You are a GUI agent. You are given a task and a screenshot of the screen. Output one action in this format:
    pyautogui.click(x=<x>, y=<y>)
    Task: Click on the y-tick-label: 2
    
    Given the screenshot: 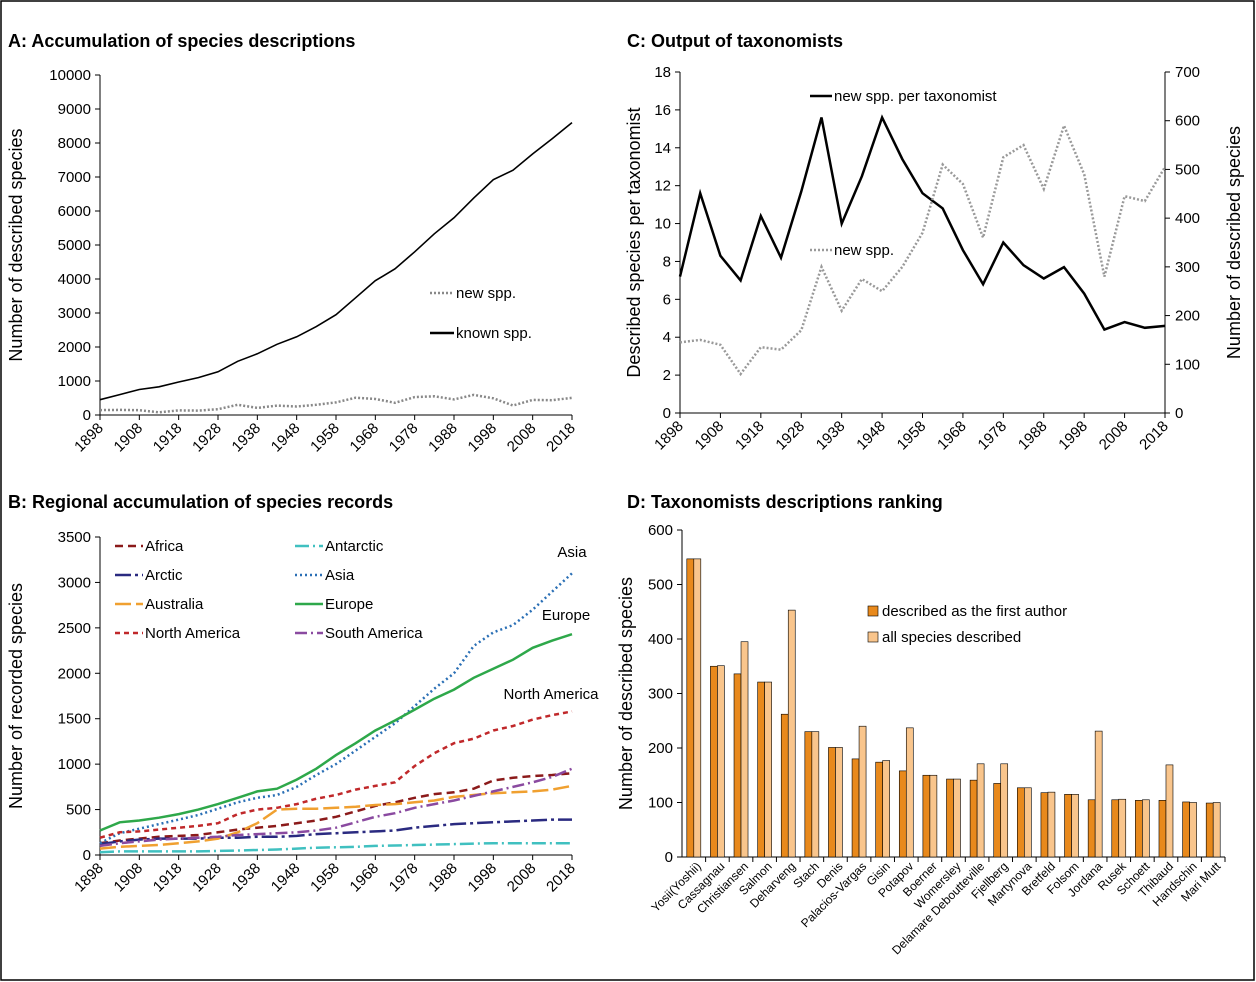 What is the action you would take?
    pyautogui.click(x=667, y=375)
    